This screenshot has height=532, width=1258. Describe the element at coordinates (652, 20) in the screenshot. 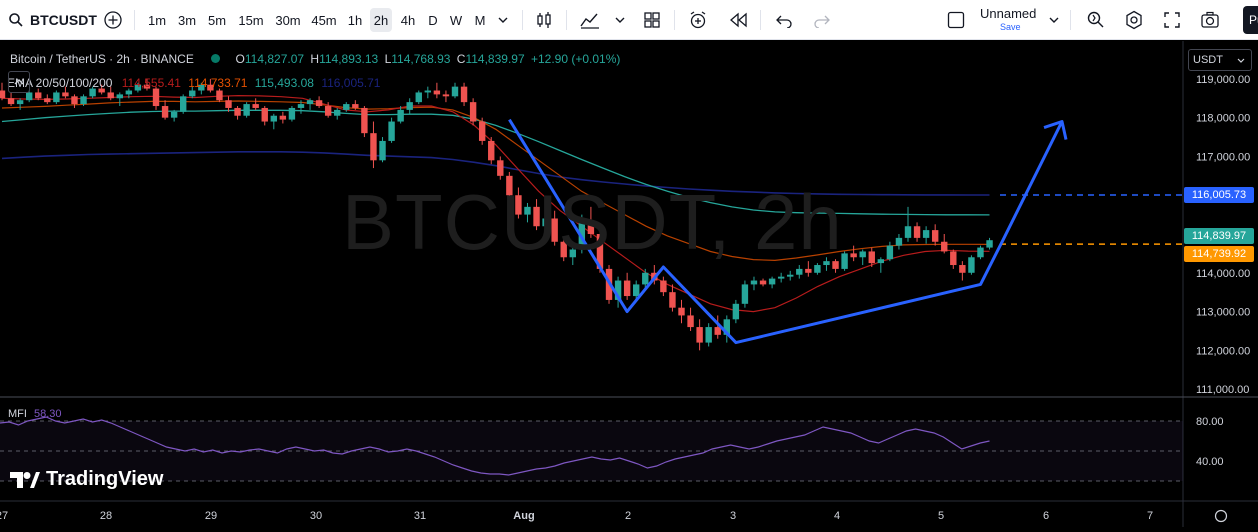

I see `layout-button` at that location.